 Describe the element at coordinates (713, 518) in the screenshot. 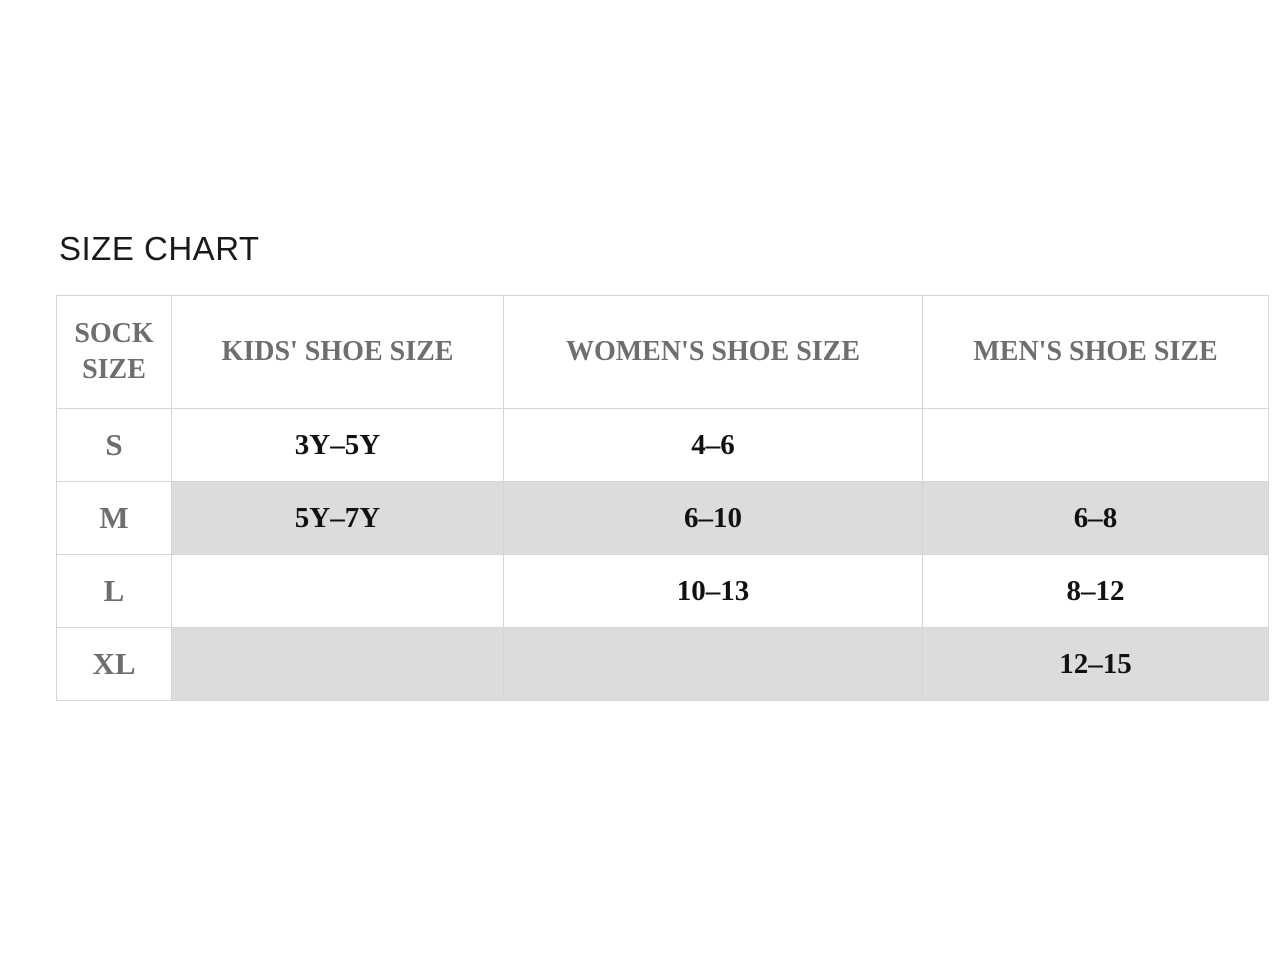

I see `womens-size-value: 6–10` at that location.